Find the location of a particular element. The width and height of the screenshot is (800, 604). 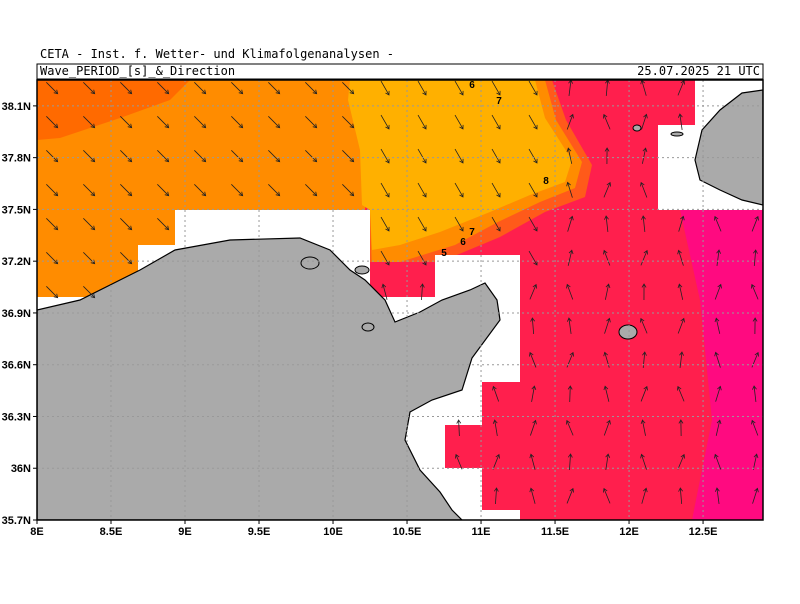

x-tick-label: 10.5E is located at coordinates (407, 532).